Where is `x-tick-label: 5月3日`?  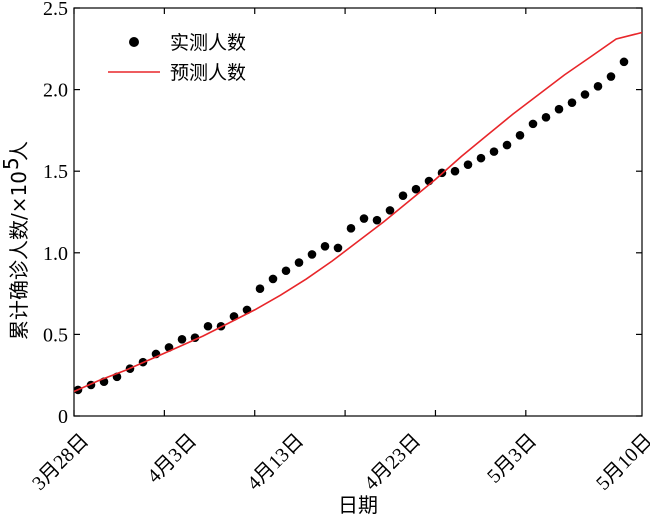 x-tick-label: 5月3日 is located at coordinates (512, 459).